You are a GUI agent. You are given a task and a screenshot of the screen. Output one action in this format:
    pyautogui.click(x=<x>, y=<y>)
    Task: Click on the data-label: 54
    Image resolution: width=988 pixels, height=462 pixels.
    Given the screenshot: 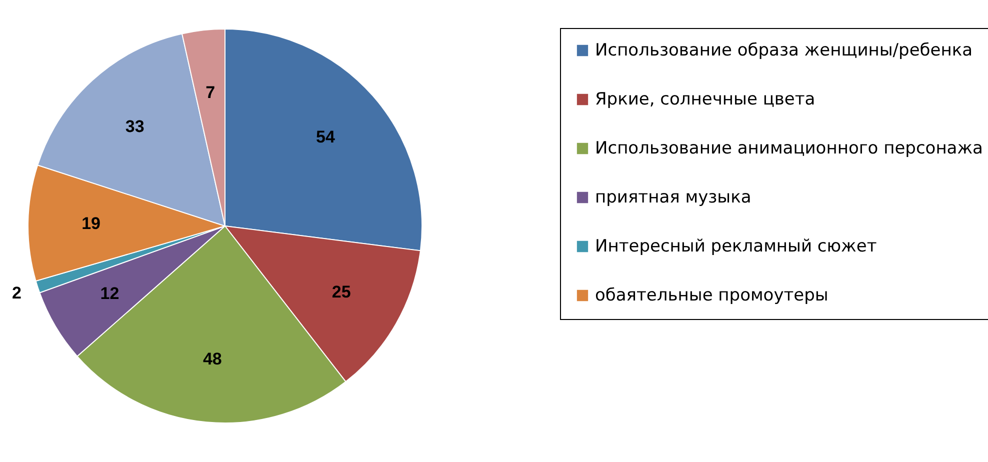 What is the action you would take?
    pyautogui.click(x=326, y=136)
    